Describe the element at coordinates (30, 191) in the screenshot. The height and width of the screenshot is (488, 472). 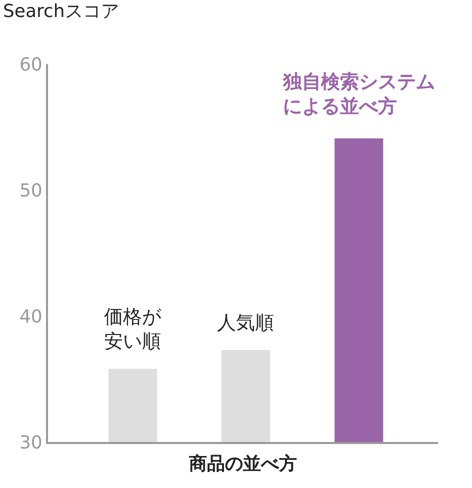
I see `y-tick-label: 50` at that location.